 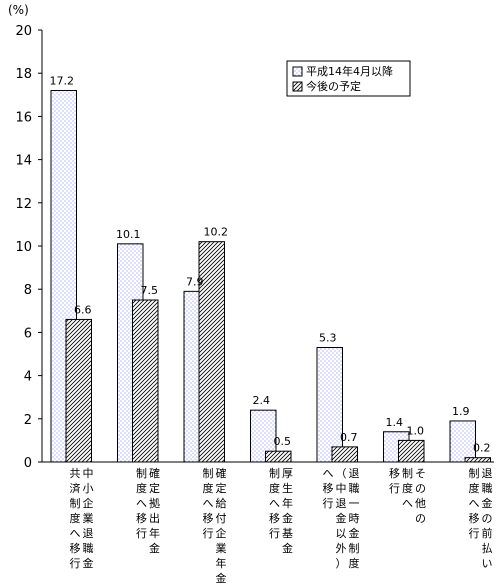 What do you see at coordinates (395, 422) in the screenshot?
I see `data-label-series-1: 1.4` at bounding box center [395, 422].